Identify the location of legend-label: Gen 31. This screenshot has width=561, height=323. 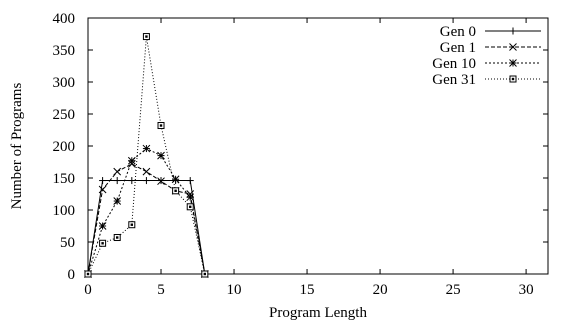
(454, 80).